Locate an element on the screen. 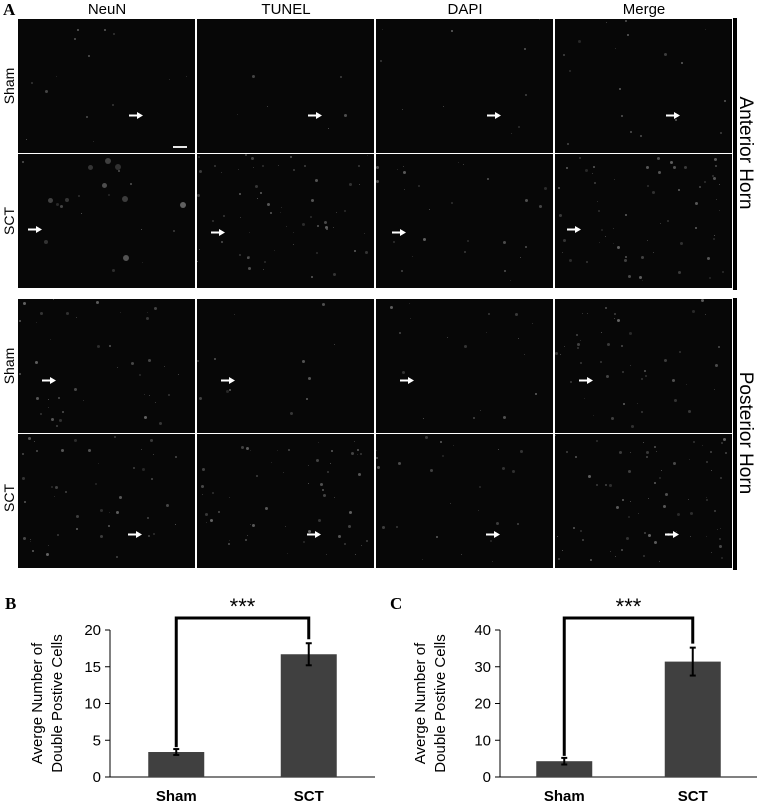 The height and width of the screenshot is (804, 761). micrograph-sct-posterior-neun is located at coordinates (106, 501).